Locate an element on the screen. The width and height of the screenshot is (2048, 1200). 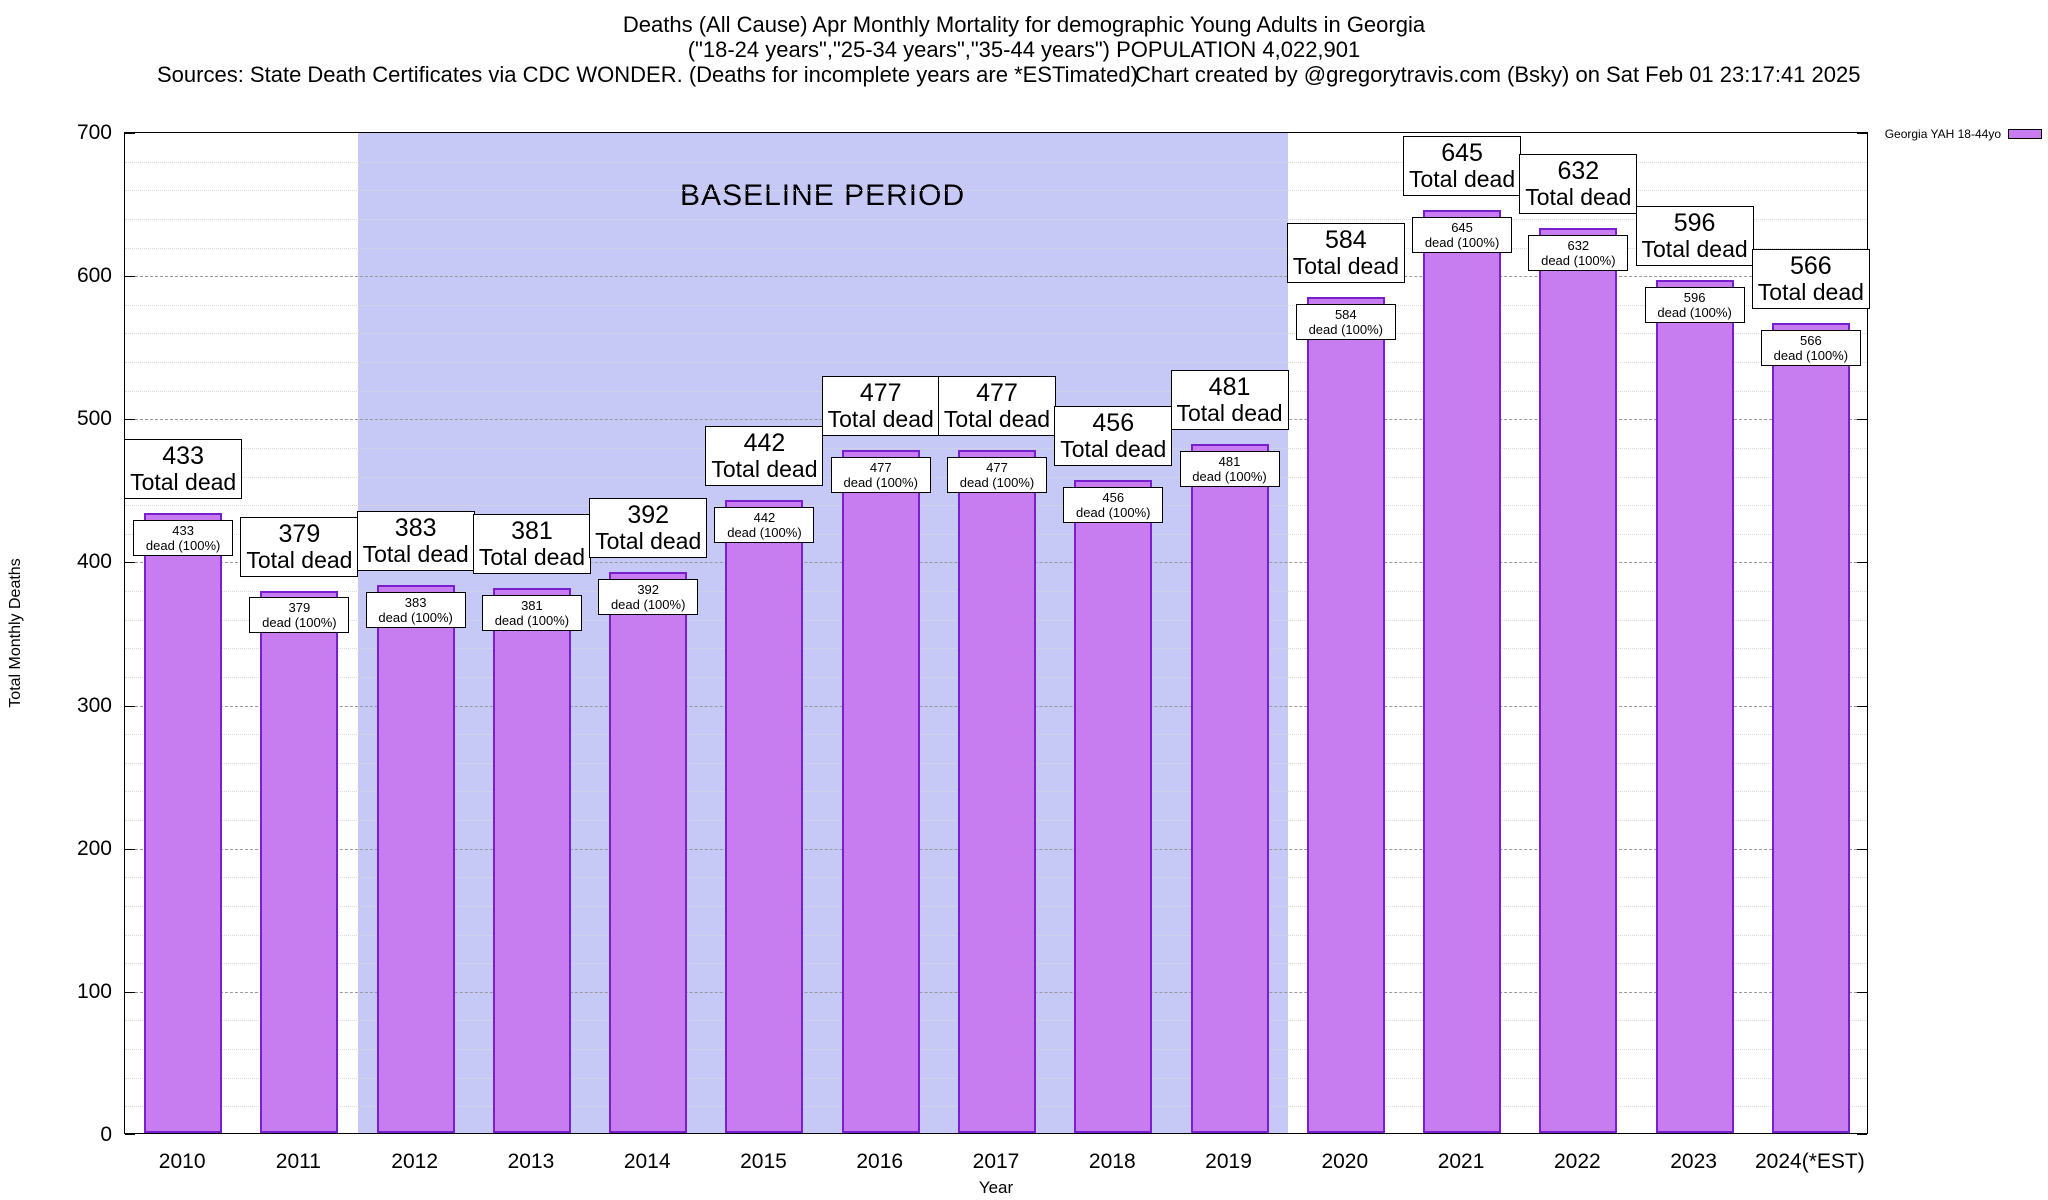
bar-total-value-2020: 584 is located at coordinates (1345, 240).